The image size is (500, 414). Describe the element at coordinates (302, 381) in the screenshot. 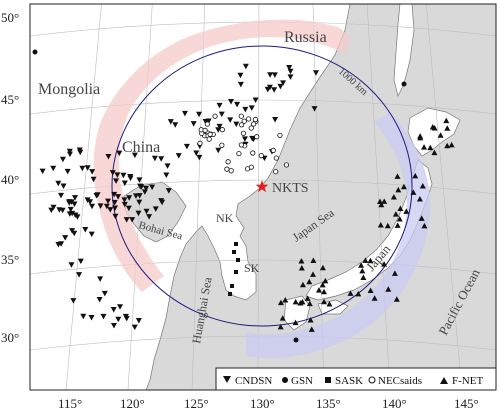

I see `legend-label-gsn: GSN` at that location.